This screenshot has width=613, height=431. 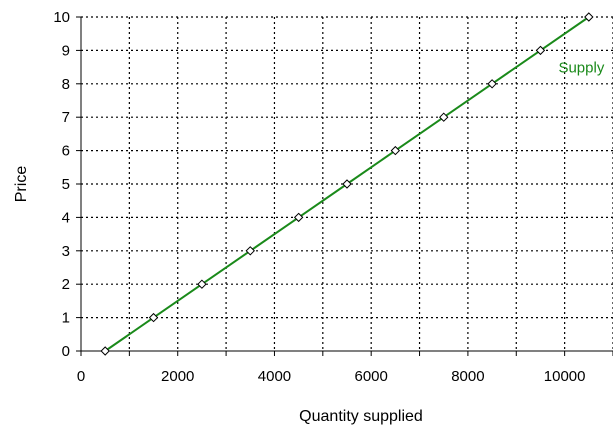 I want to click on y-ticks: 0 1 2 3 4 5 6 7 8 9 10, so click(x=67, y=184).